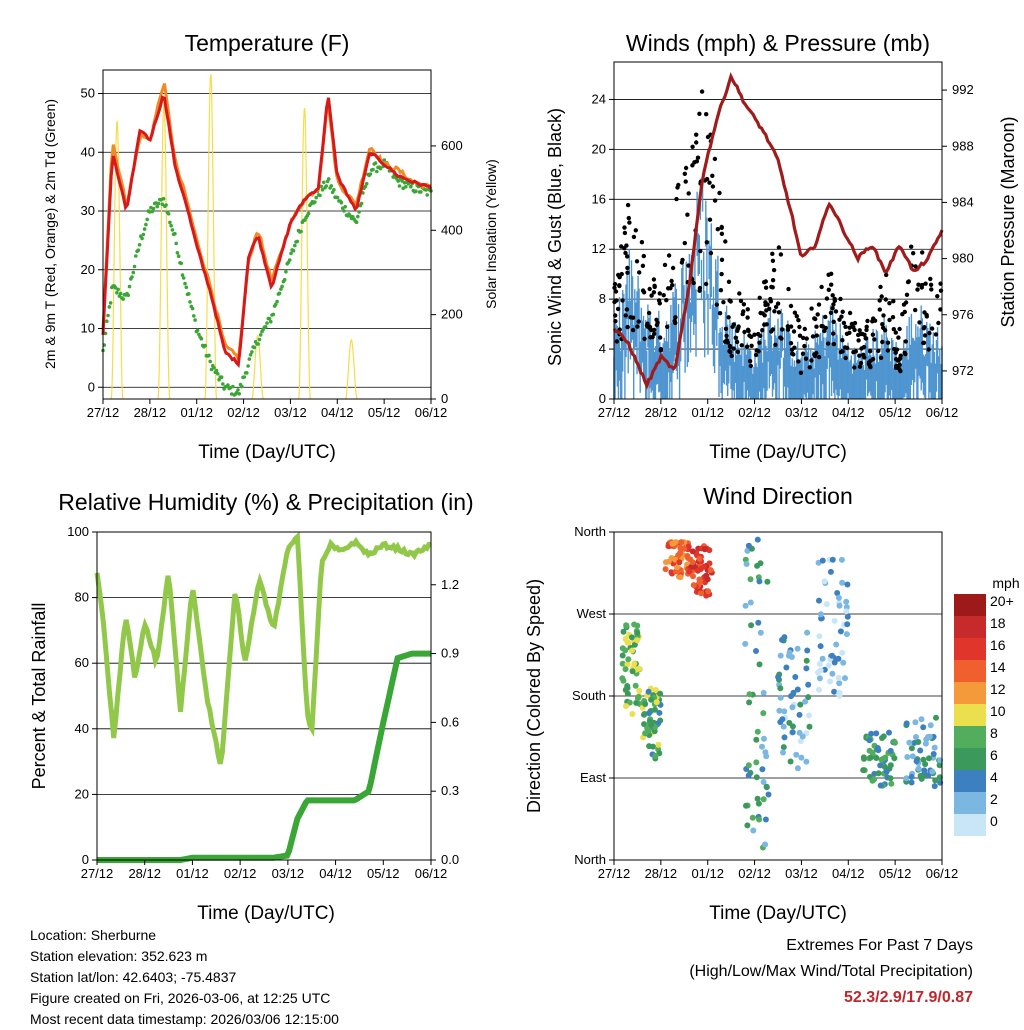 The width and height of the screenshot is (1024, 1030). What do you see at coordinates (450, 584) in the screenshot?
I see `humidity-y2tick-label: 1.2` at bounding box center [450, 584].